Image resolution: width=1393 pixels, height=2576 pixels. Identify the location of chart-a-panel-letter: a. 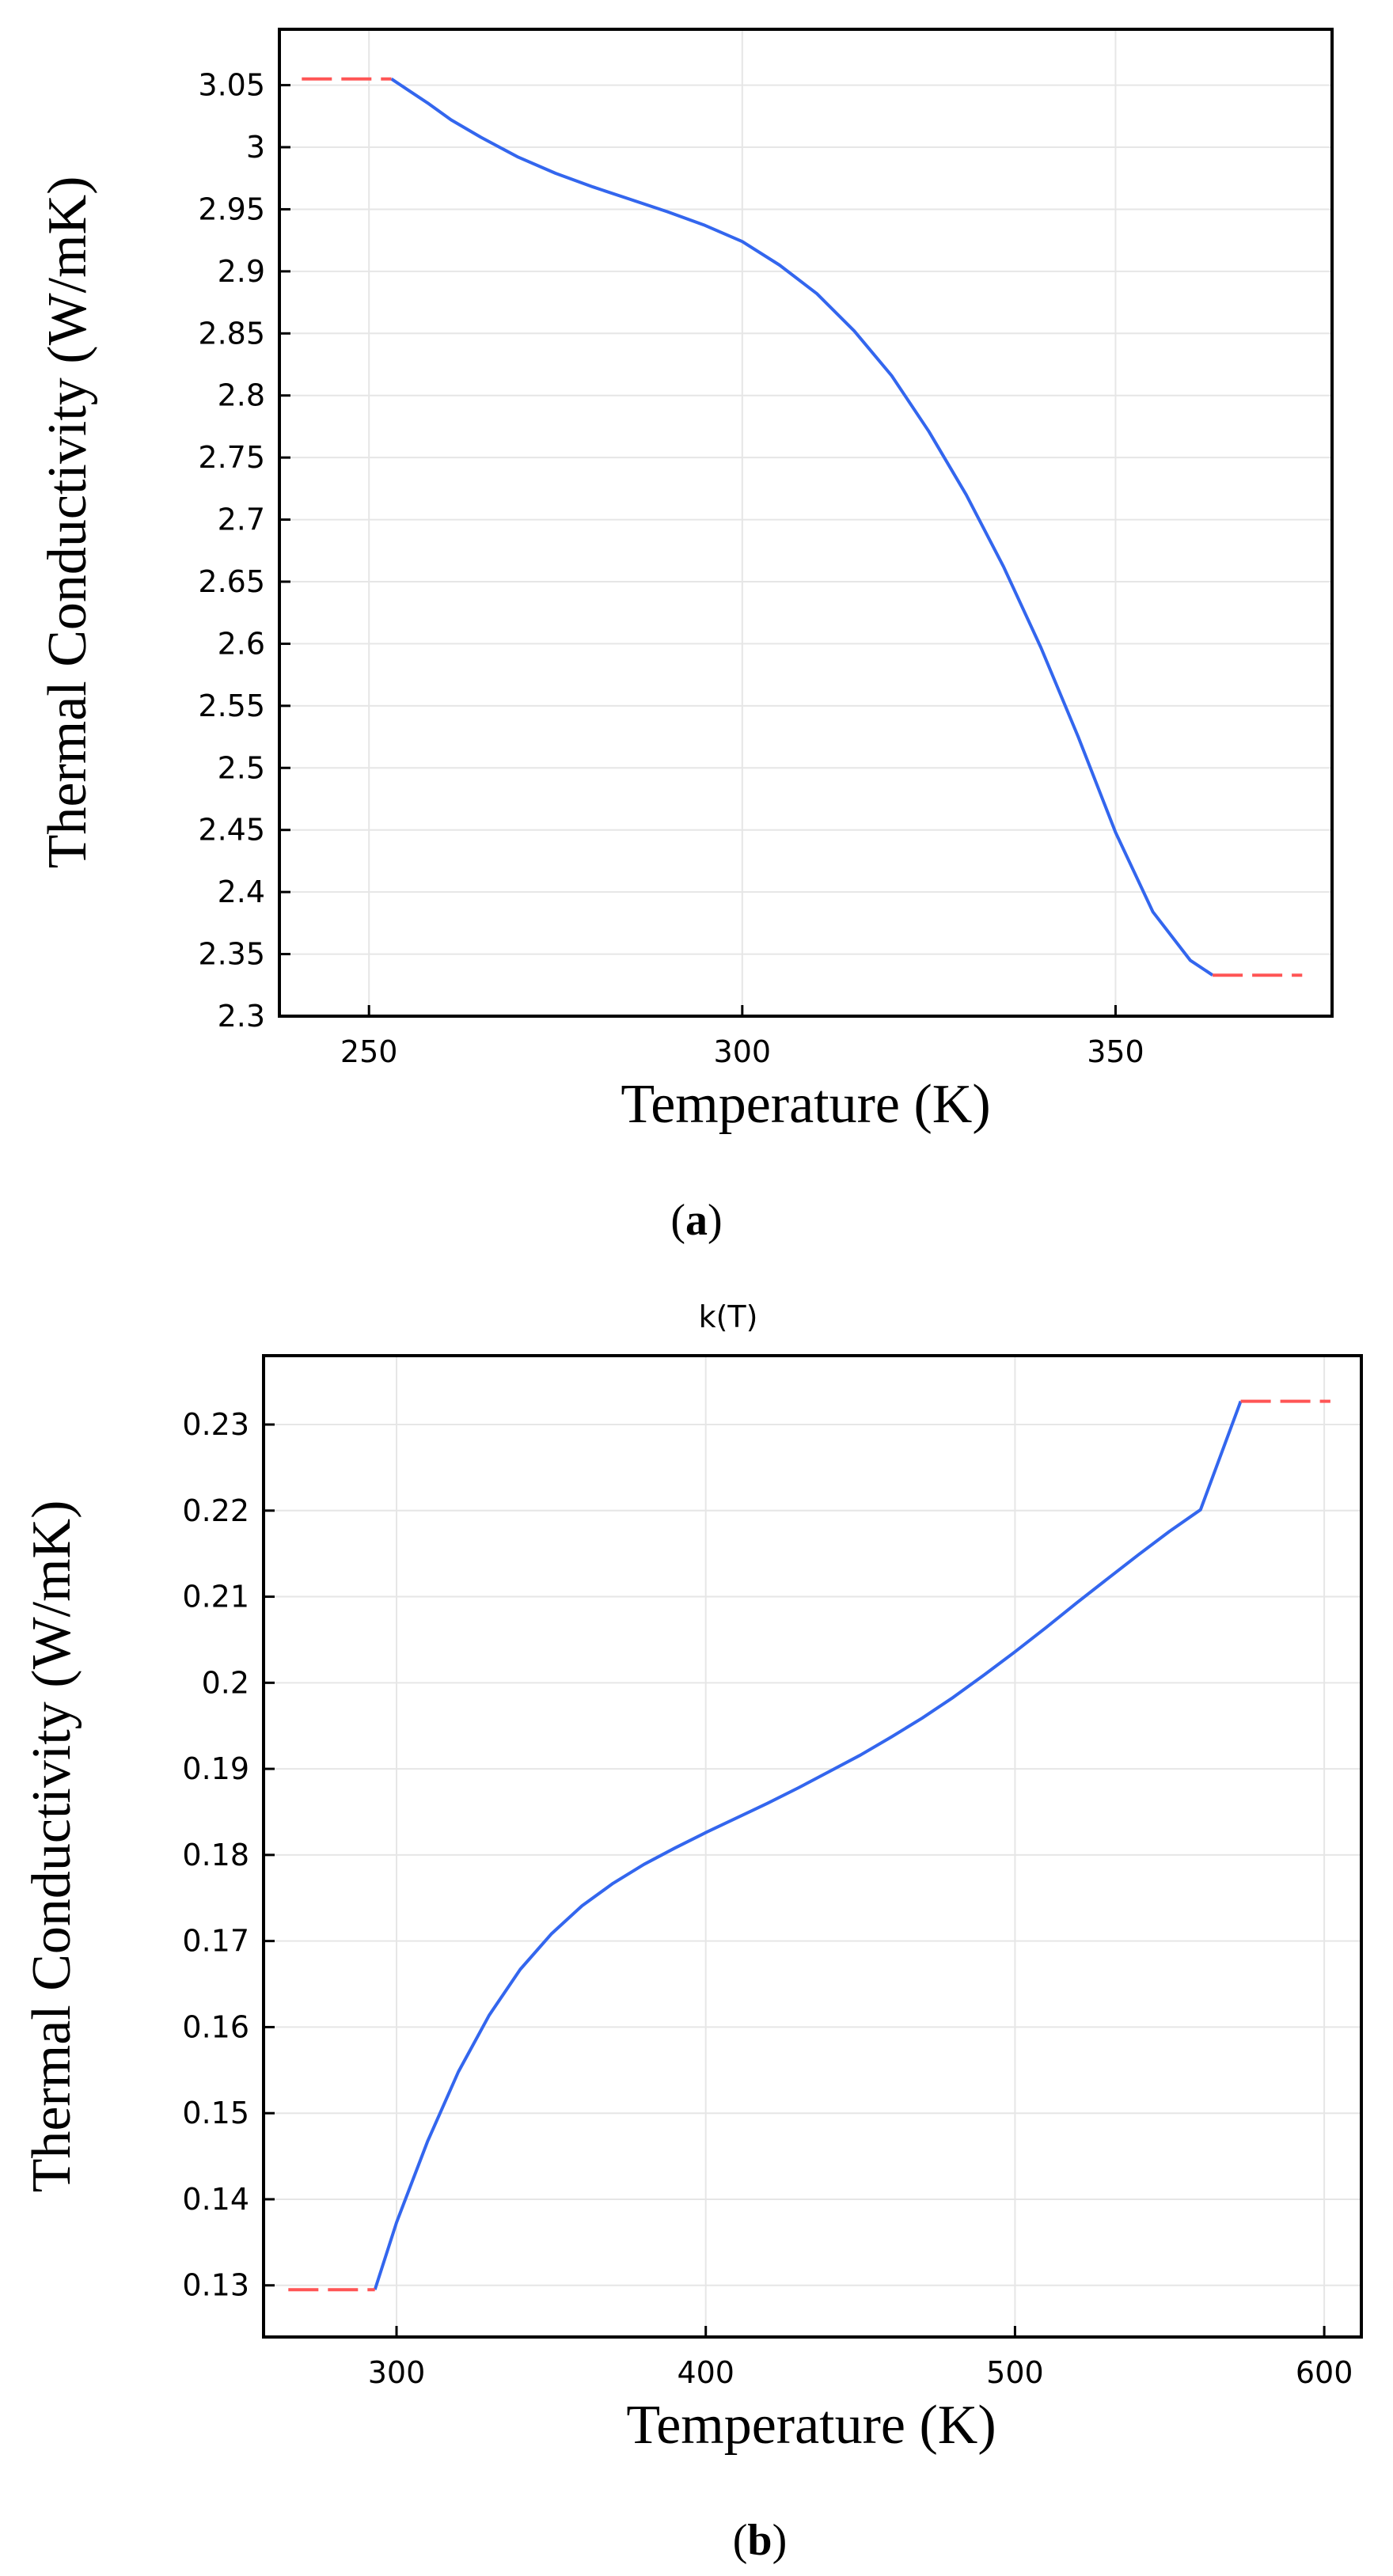
(696, 1220).